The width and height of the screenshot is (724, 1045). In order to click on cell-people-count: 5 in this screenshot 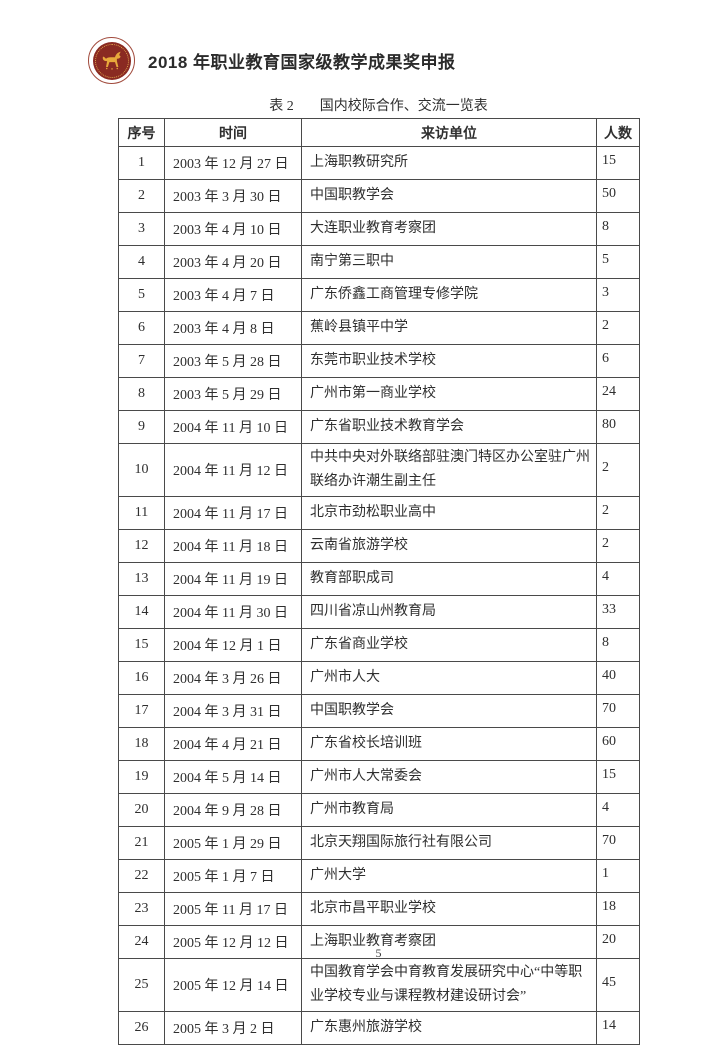, I will do `click(618, 262)`.